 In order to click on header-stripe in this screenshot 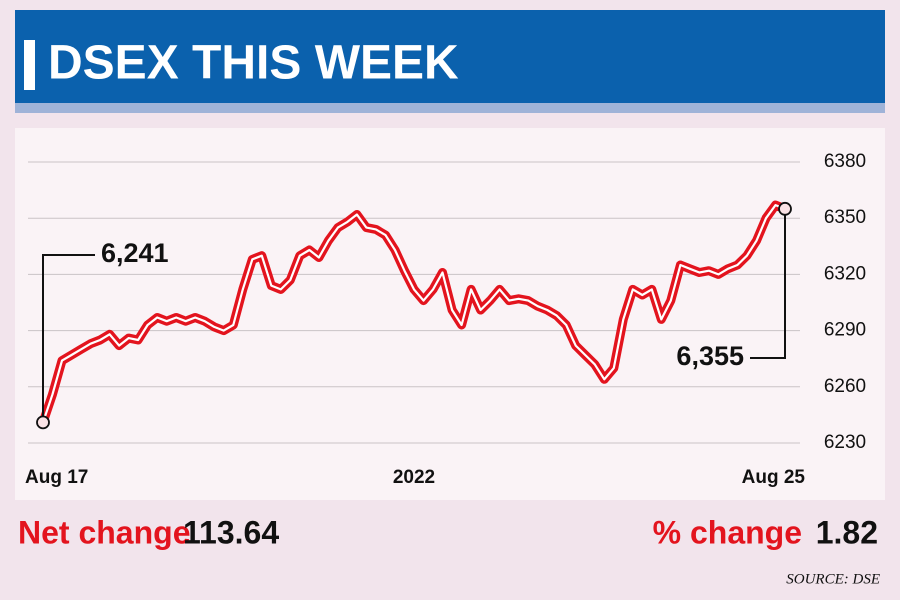, I will do `click(450, 108)`.